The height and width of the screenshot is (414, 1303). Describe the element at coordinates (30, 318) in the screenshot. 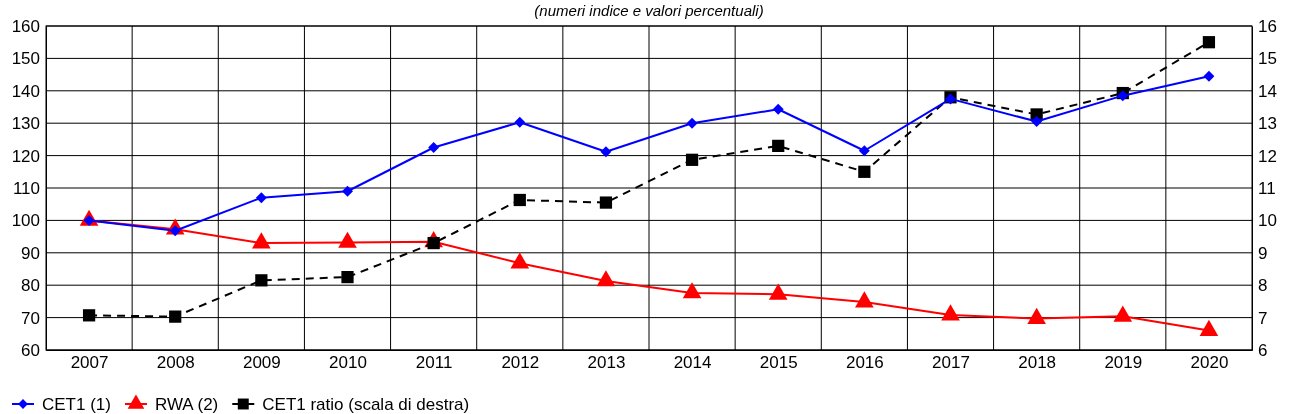

I see `y-tick-label: 70` at that location.